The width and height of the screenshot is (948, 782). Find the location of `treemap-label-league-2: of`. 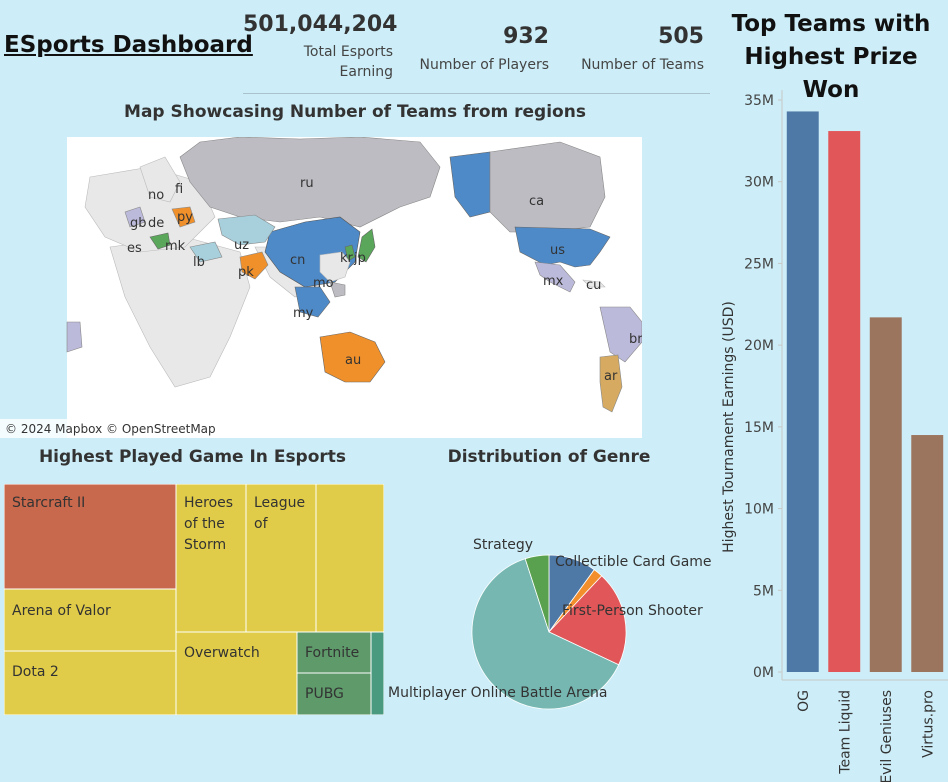

treemap-label-league-2: of is located at coordinates (261, 524).